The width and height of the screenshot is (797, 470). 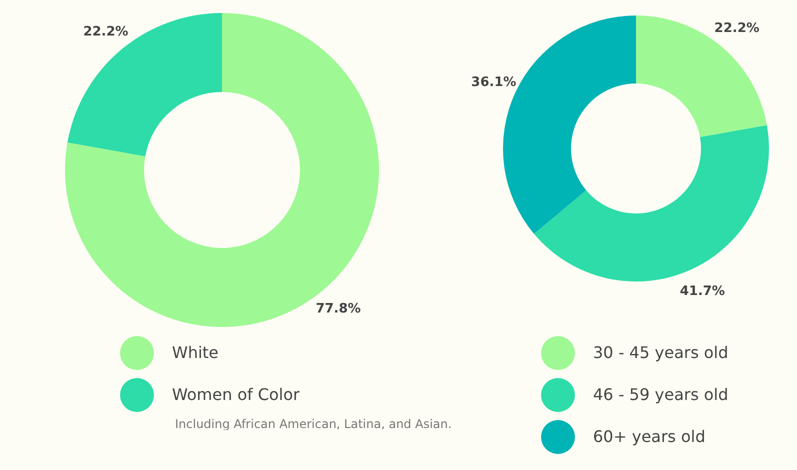 What do you see at coordinates (702, 291) in the screenshot?
I see `data-label: 41.7%` at bounding box center [702, 291].